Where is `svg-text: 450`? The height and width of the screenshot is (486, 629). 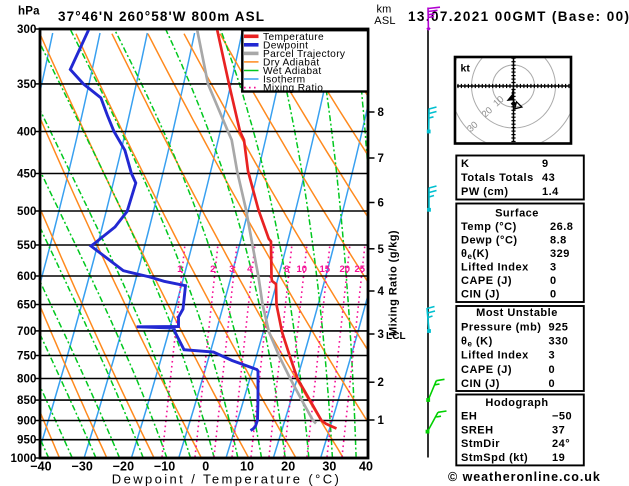
svg-text: 450 is located at coordinates (27, 175).